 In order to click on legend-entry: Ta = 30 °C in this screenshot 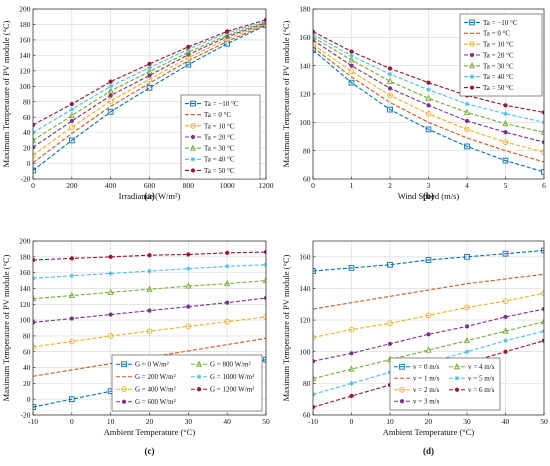, I will do `click(489, 66)`.